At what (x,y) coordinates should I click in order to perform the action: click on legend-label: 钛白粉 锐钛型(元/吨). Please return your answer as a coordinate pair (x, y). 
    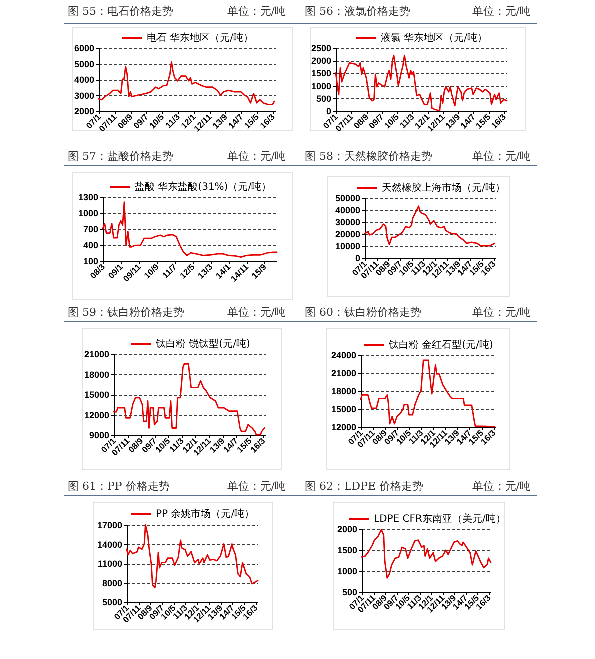
    Looking at the image, I should click on (202, 344).